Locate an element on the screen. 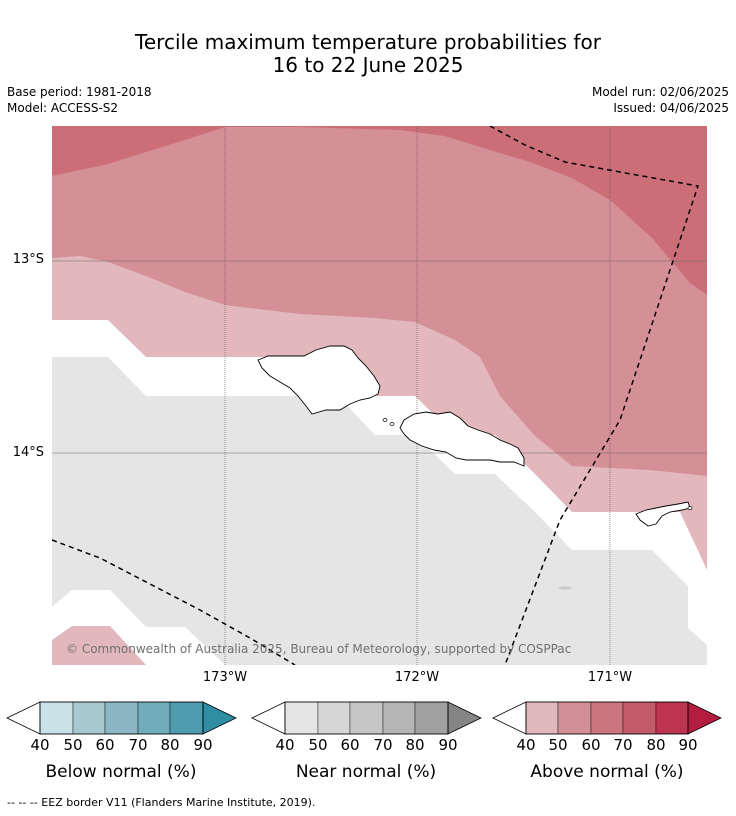 This screenshot has width=736, height=816. lon-label-172w: 172°W is located at coordinates (417, 677).